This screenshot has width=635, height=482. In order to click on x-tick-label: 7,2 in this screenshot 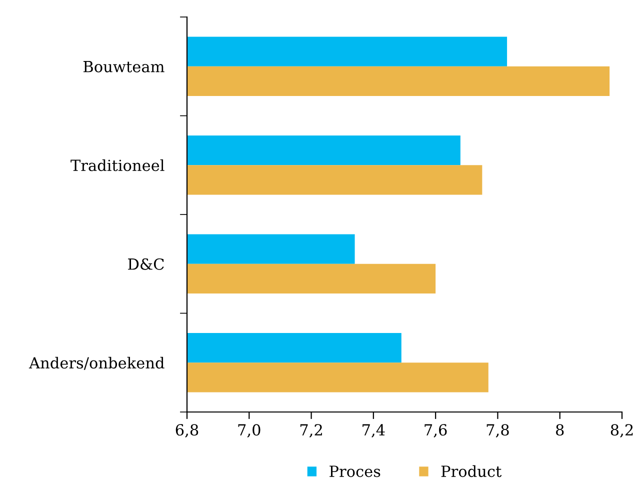, I will do `click(311, 431)`.